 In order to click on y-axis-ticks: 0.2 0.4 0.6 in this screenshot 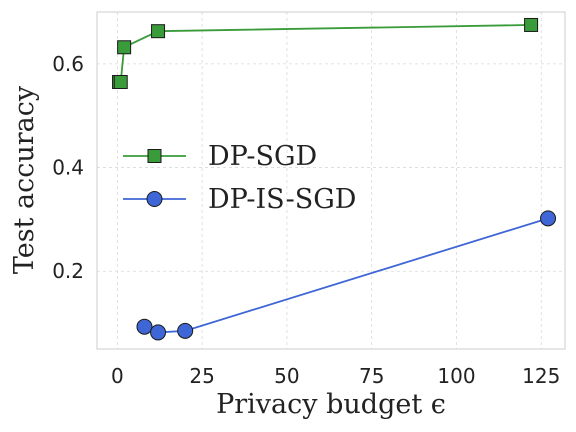, I will do `click(68, 167)`.